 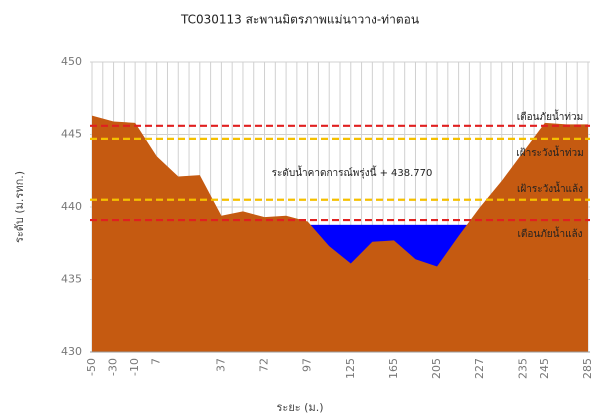 What do you see at coordinates (300, 407) in the screenshot?
I see `x-axis-label: ระยะ (ม.)` at bounding box center [300, 407].